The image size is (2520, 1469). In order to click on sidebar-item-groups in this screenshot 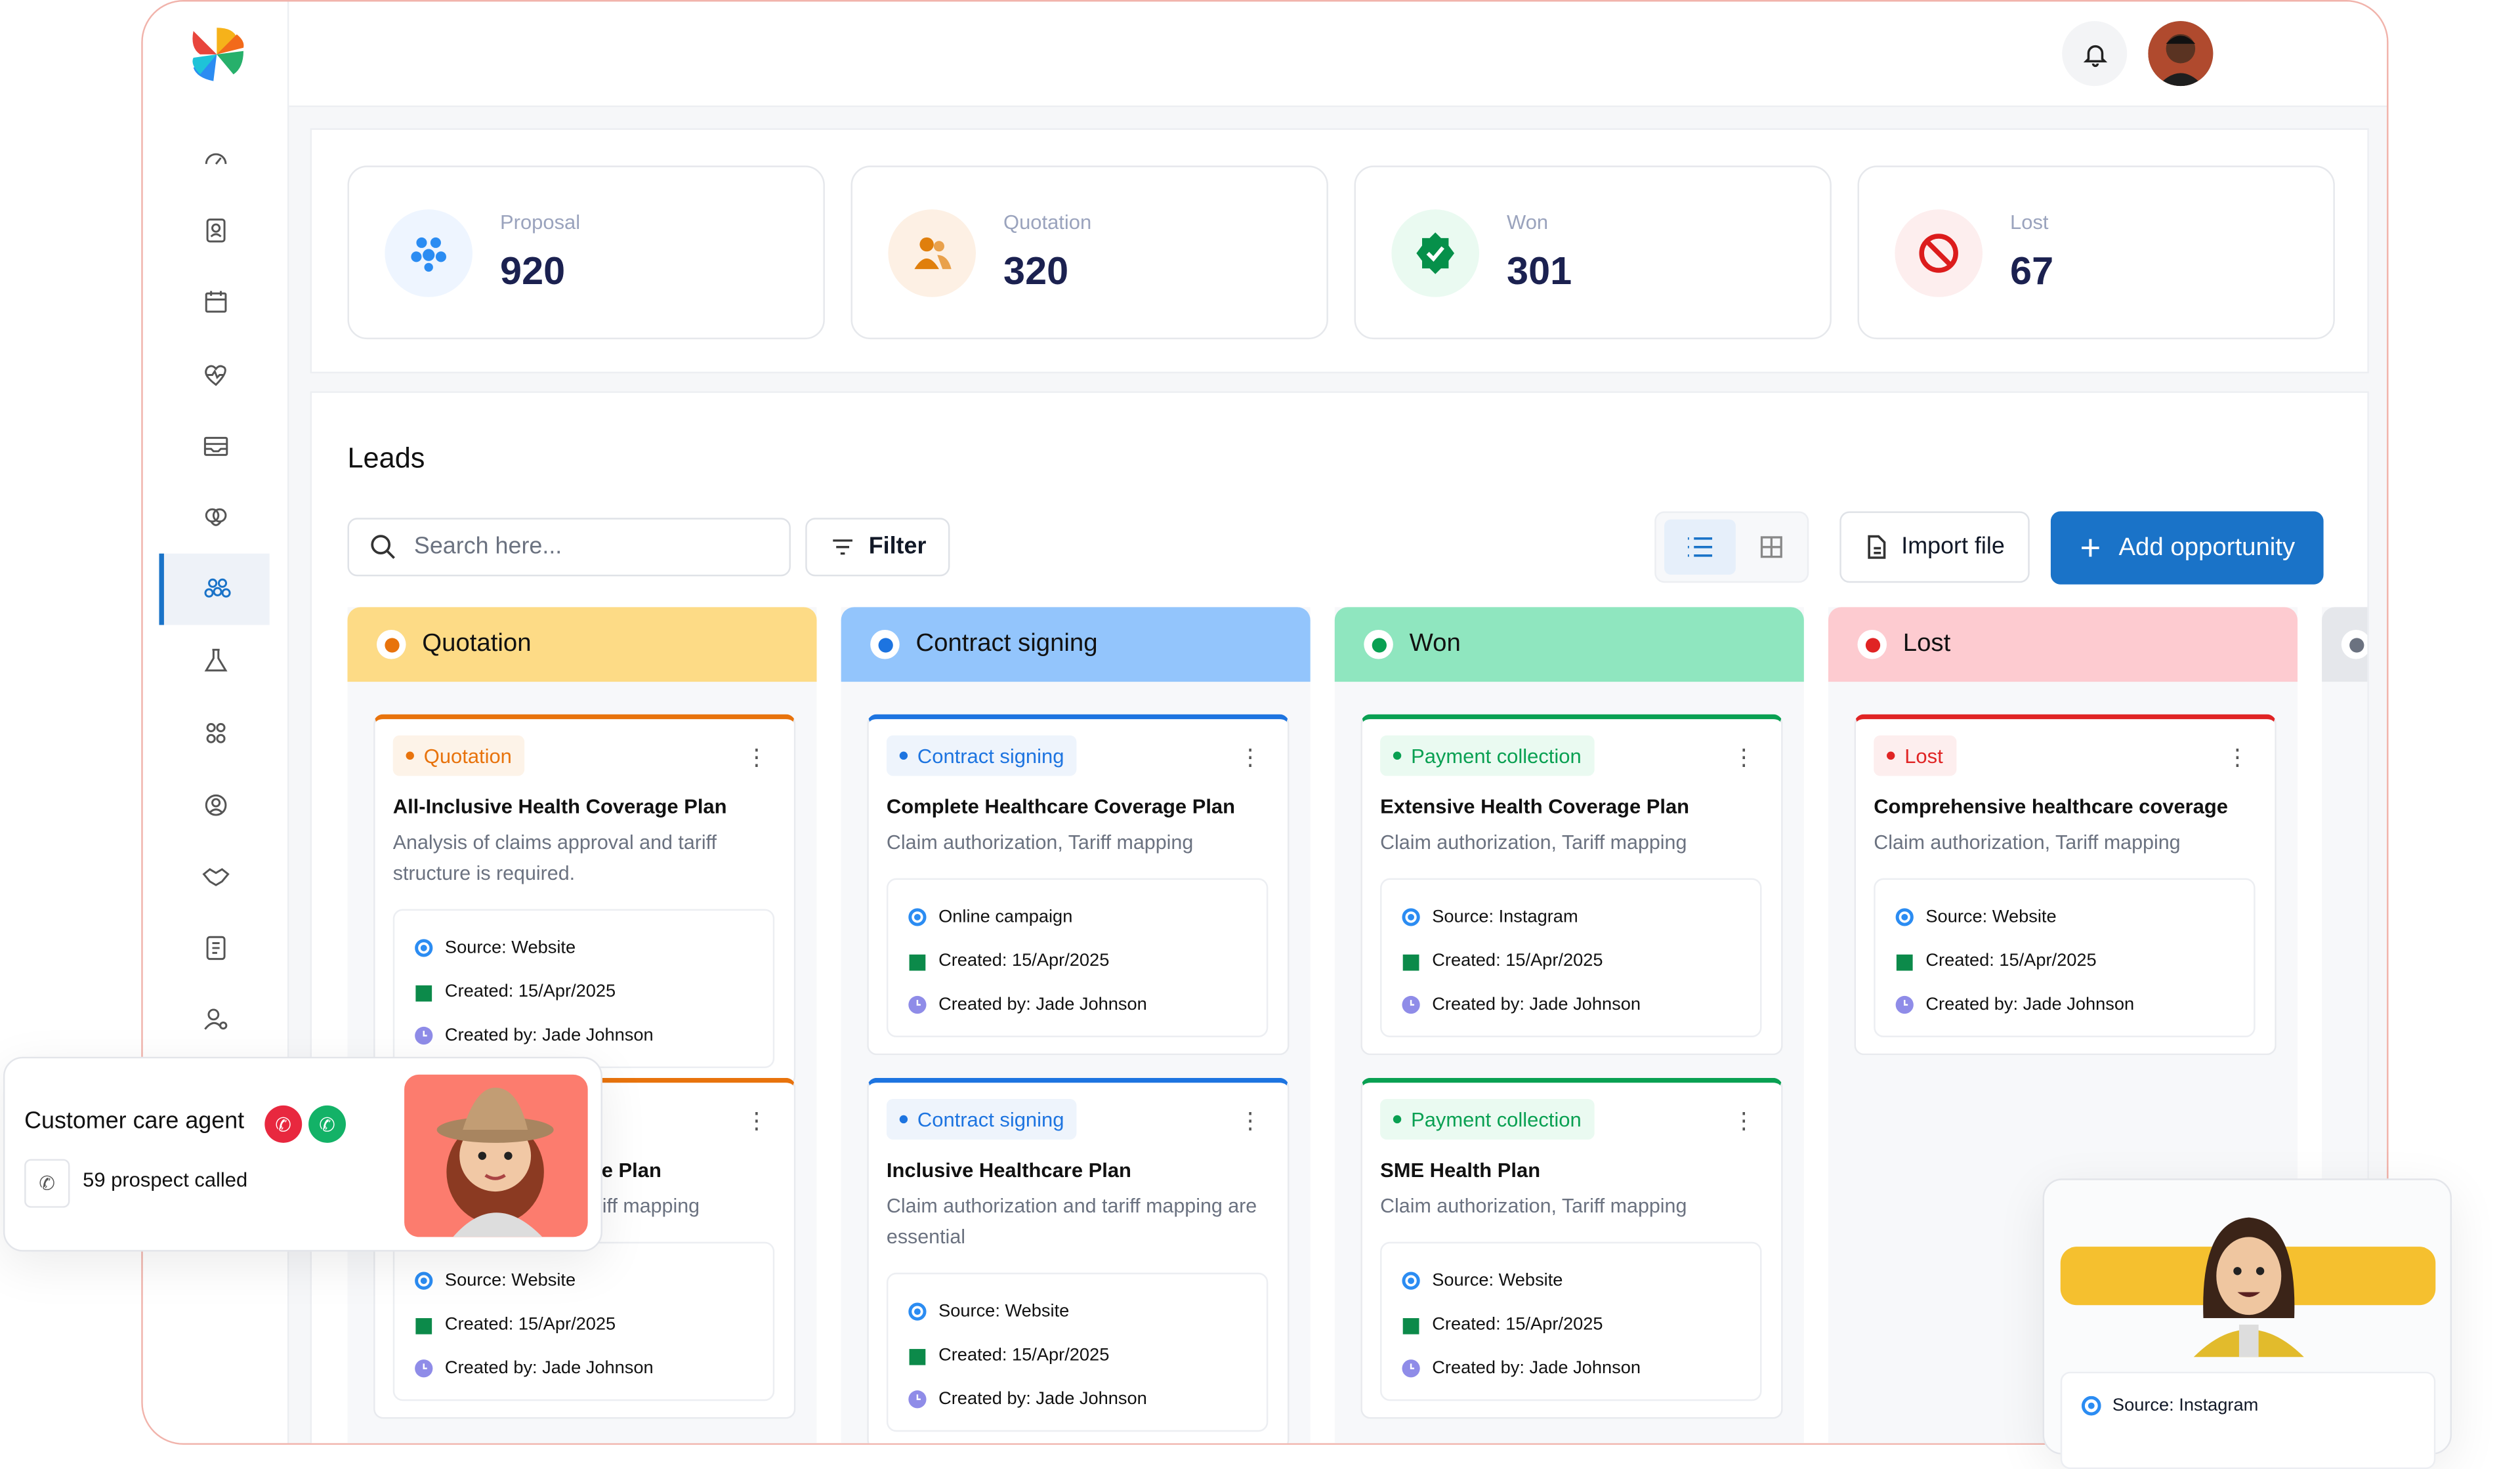, I will do `click(216, 733)`.